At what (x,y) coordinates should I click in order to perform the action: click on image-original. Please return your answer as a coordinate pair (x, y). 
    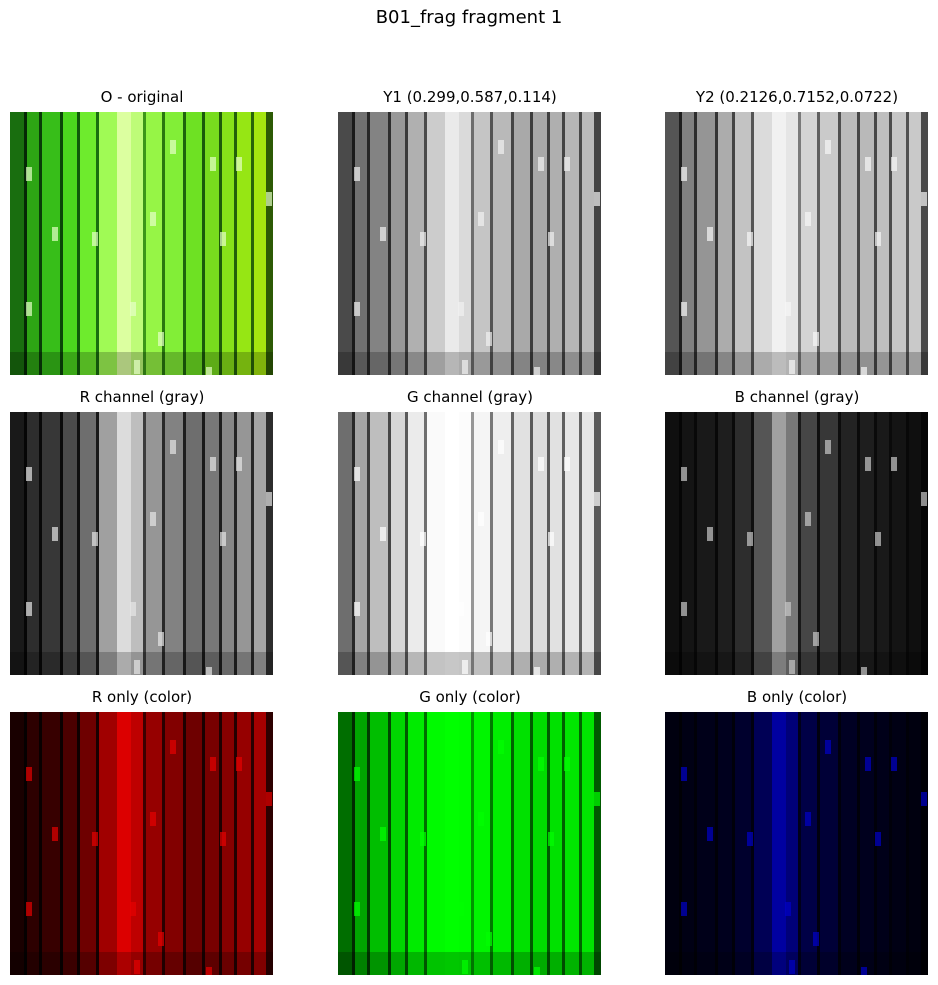
    Looking at the image, I should click on (141, 243).